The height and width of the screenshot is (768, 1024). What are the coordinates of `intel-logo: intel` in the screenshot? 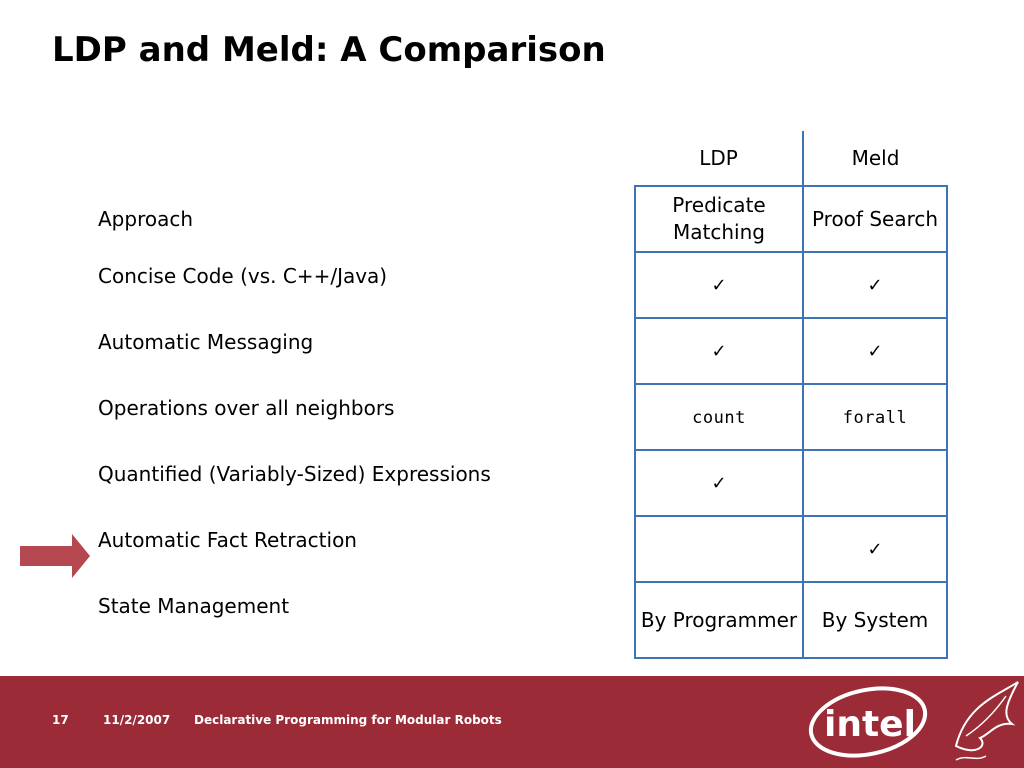 It's located at (913, 721).